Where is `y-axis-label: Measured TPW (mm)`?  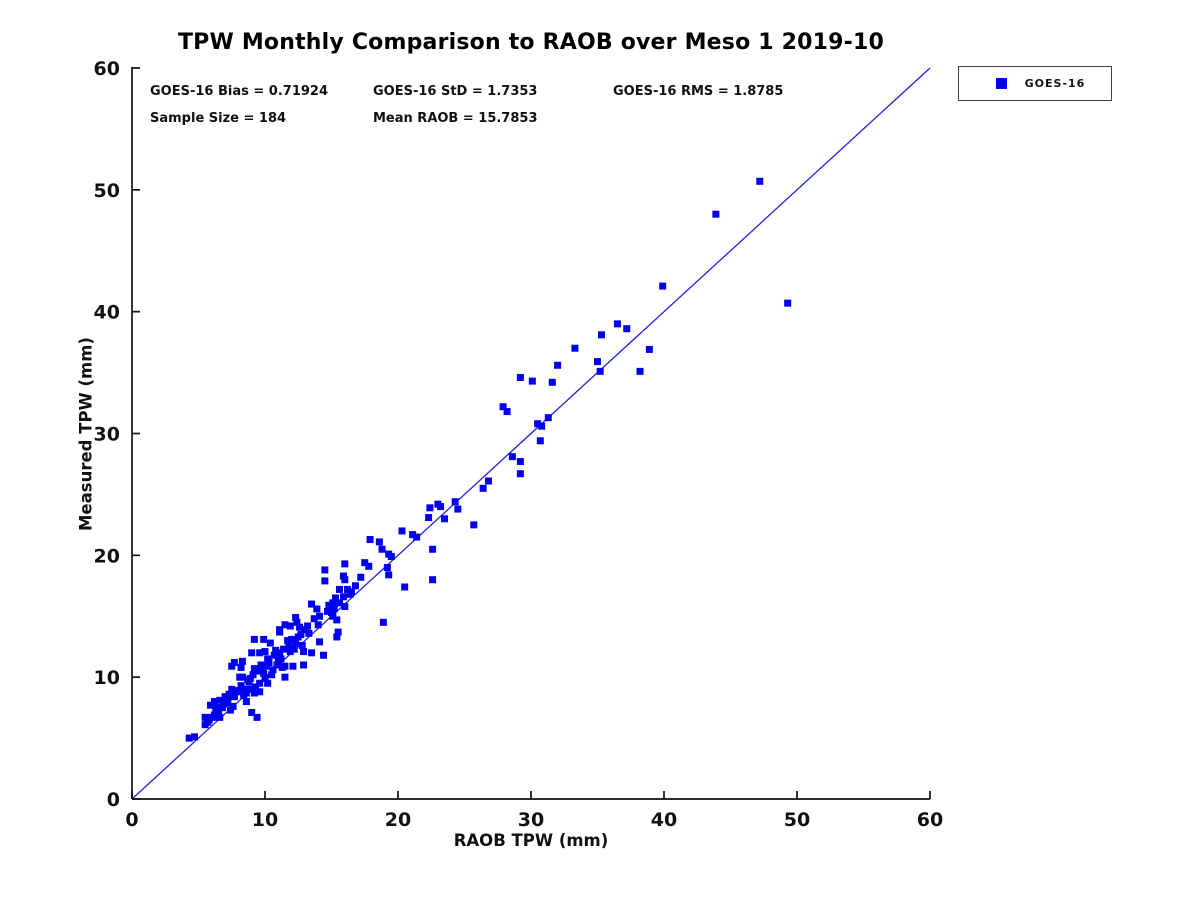 y-axis-label: Measured TPW (mm) is located at coordinates (86, 434).